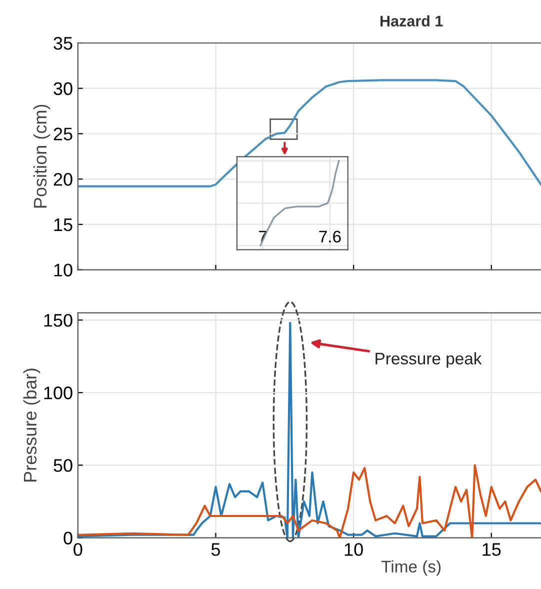 This screenshot has height=589, width=541. I want to click on x-tick-label: 15, so click(491, 549).